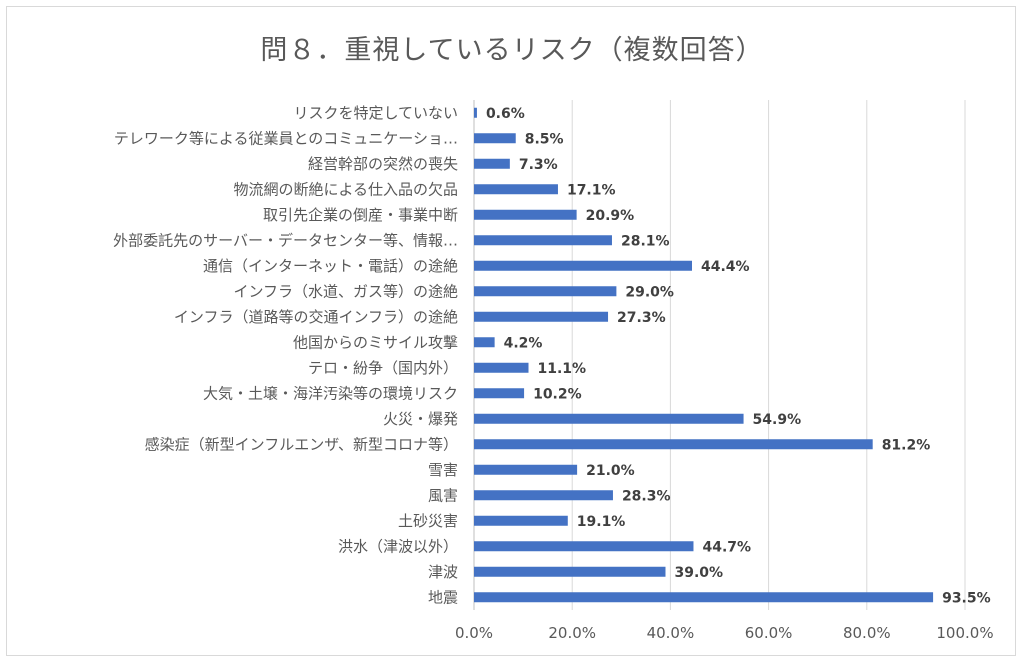 This screenshot has width=1024, height=664. Describe the element at coordinates (428, 521) in the screenshot. I see `category-label: 土砂災害` at that location.